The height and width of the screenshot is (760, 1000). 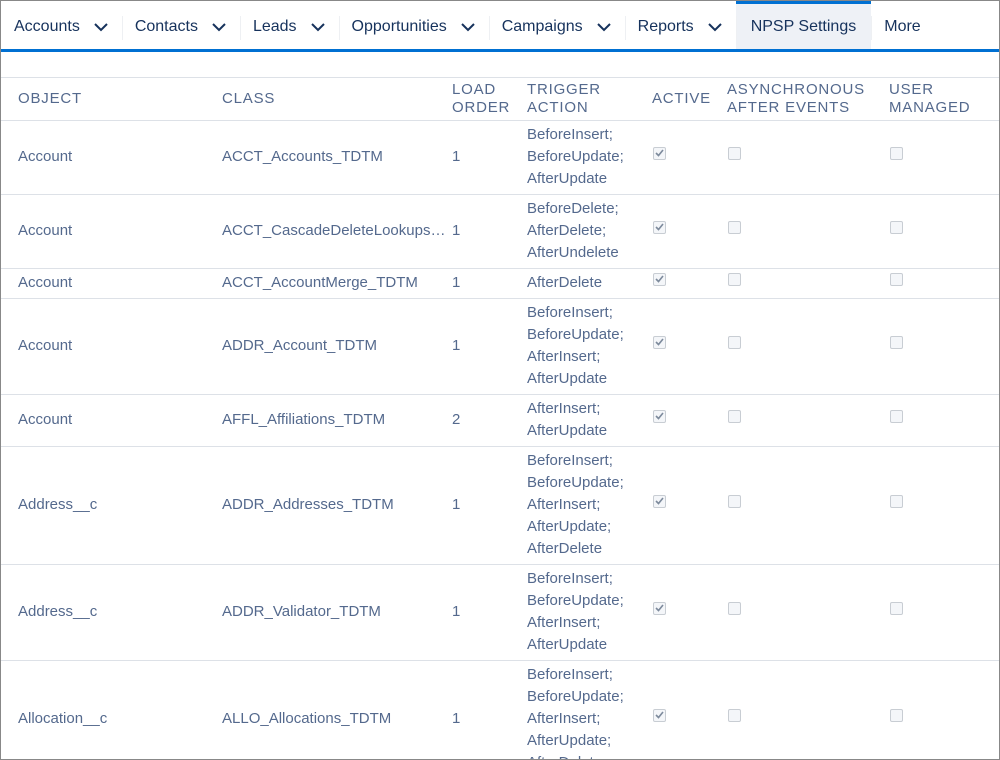 What do you see at coordinates (61, 25) in the screenshot?
I see `nav-tab: Accounts` at bounding box center [61, 25].